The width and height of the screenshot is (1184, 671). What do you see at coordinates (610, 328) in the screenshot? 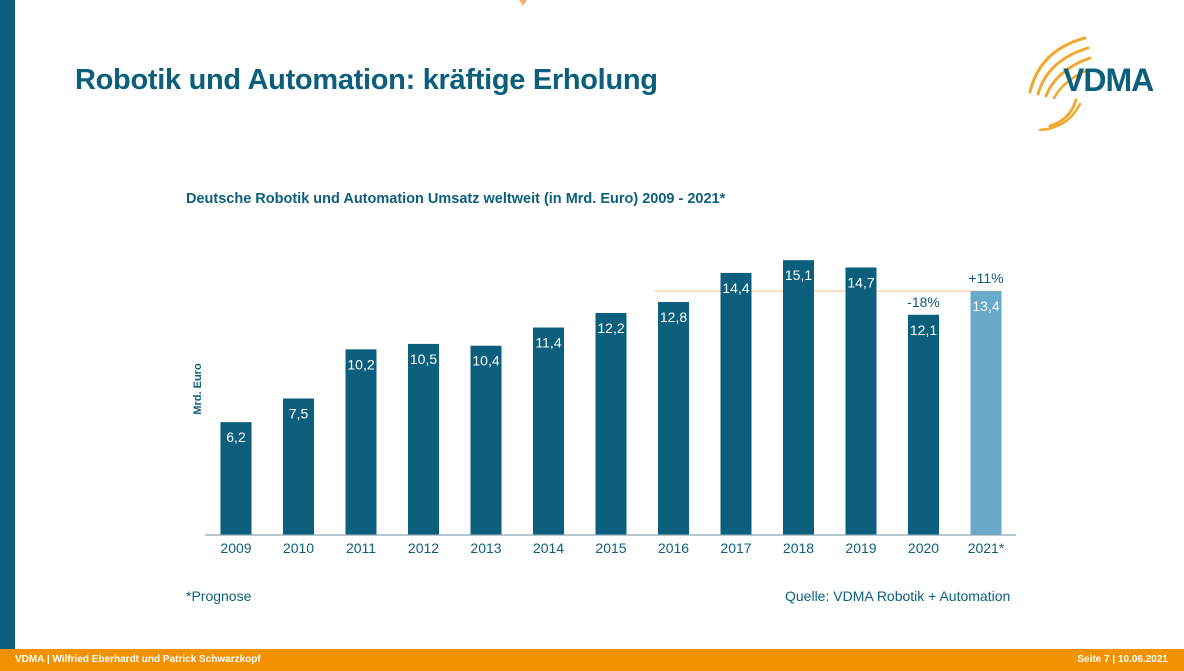
I see `value-label-2015: 12,2` at bounding box center [610, 328].